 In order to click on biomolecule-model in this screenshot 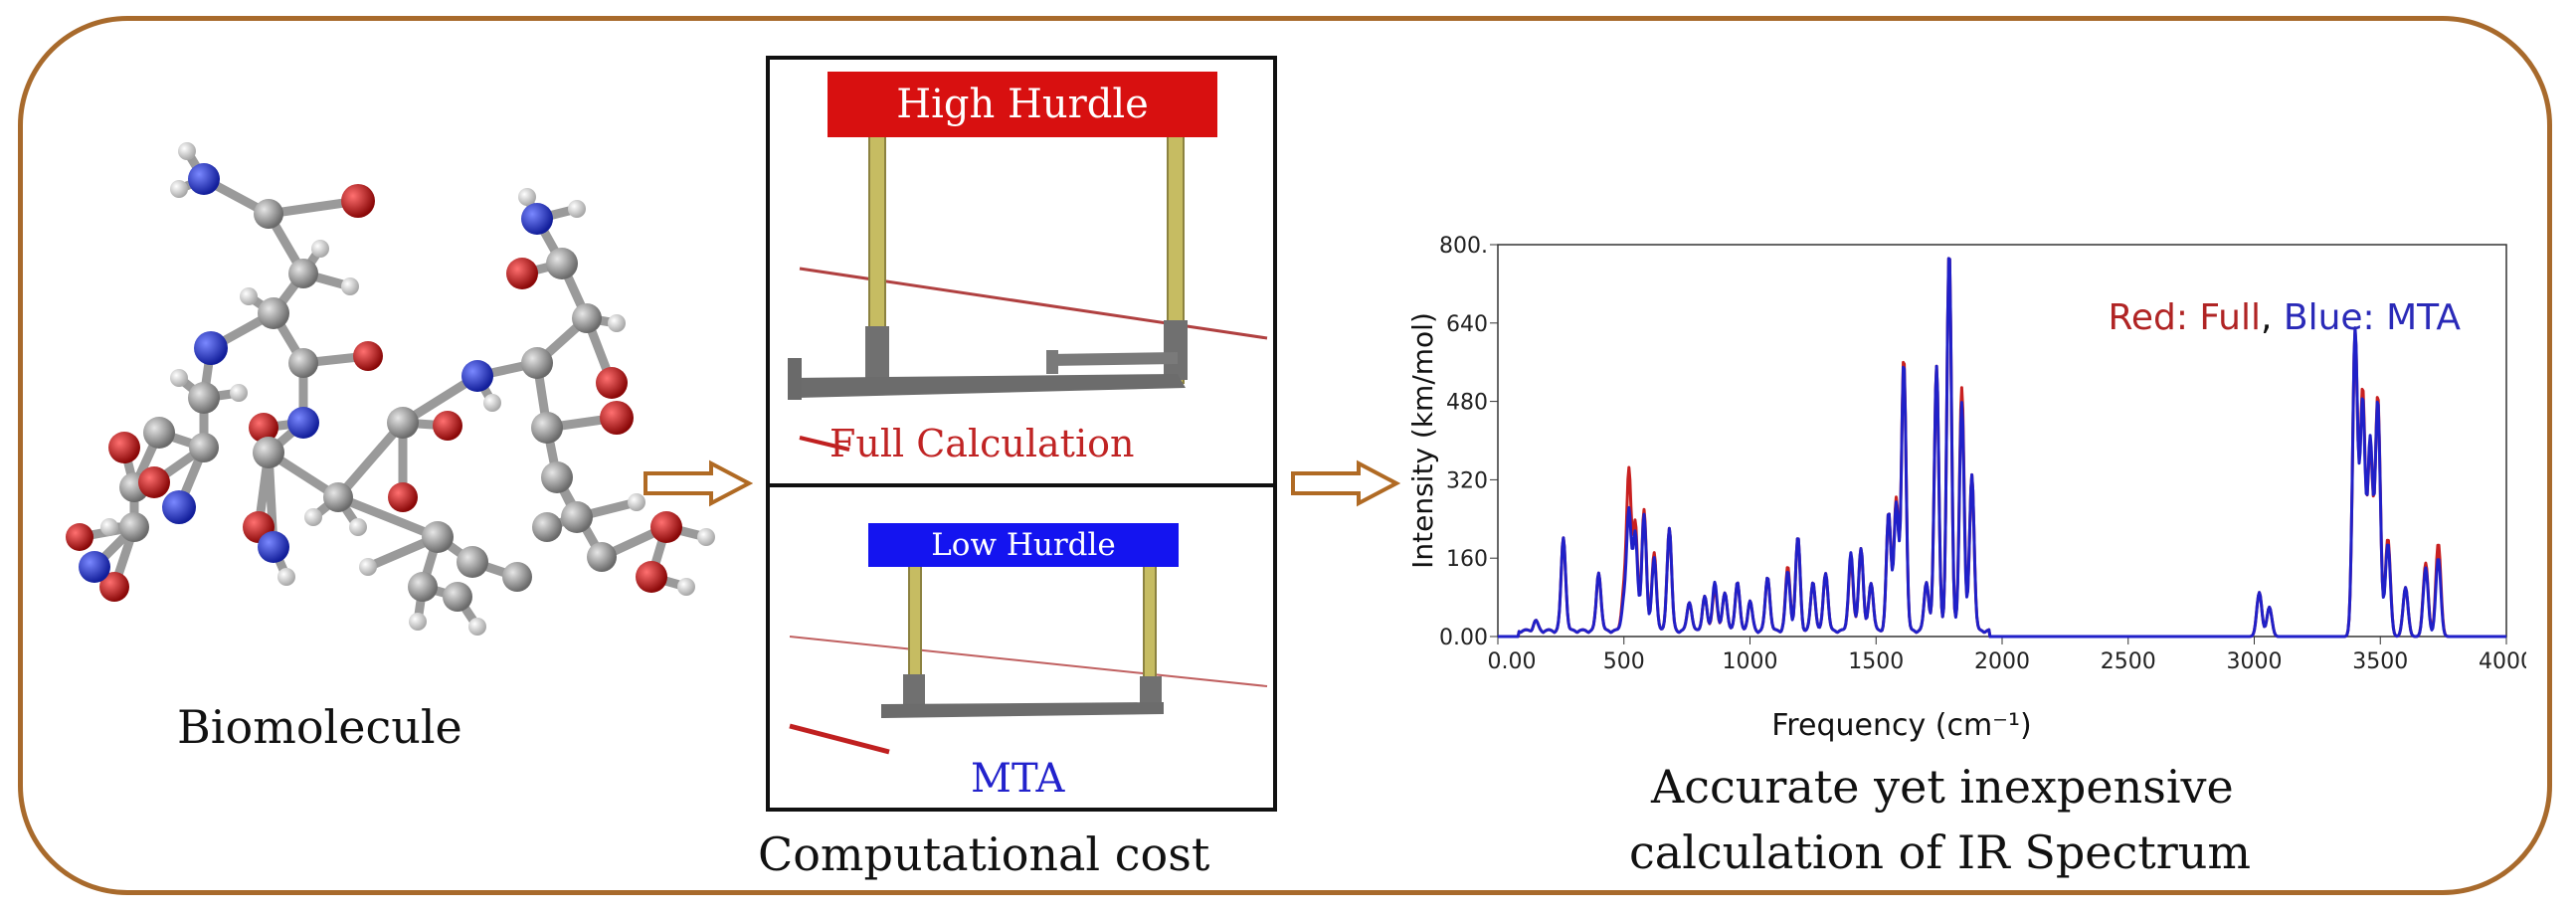, I will do `click(390, 389)`.